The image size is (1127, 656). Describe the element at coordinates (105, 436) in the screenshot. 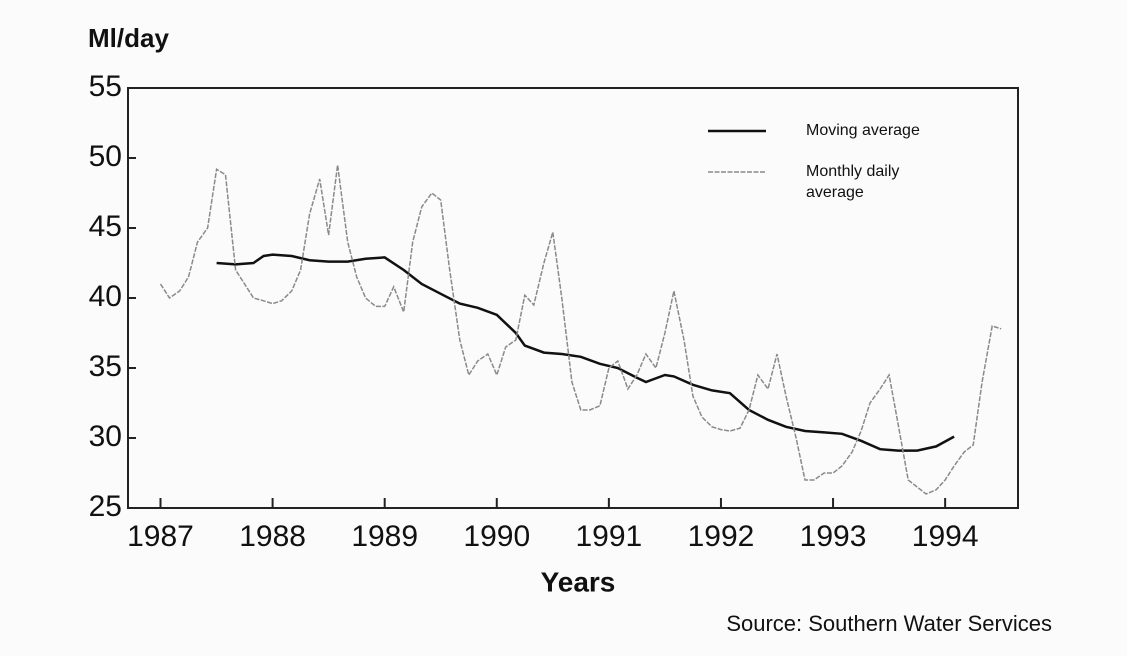

I see `y-tick-label: 30` at that location.